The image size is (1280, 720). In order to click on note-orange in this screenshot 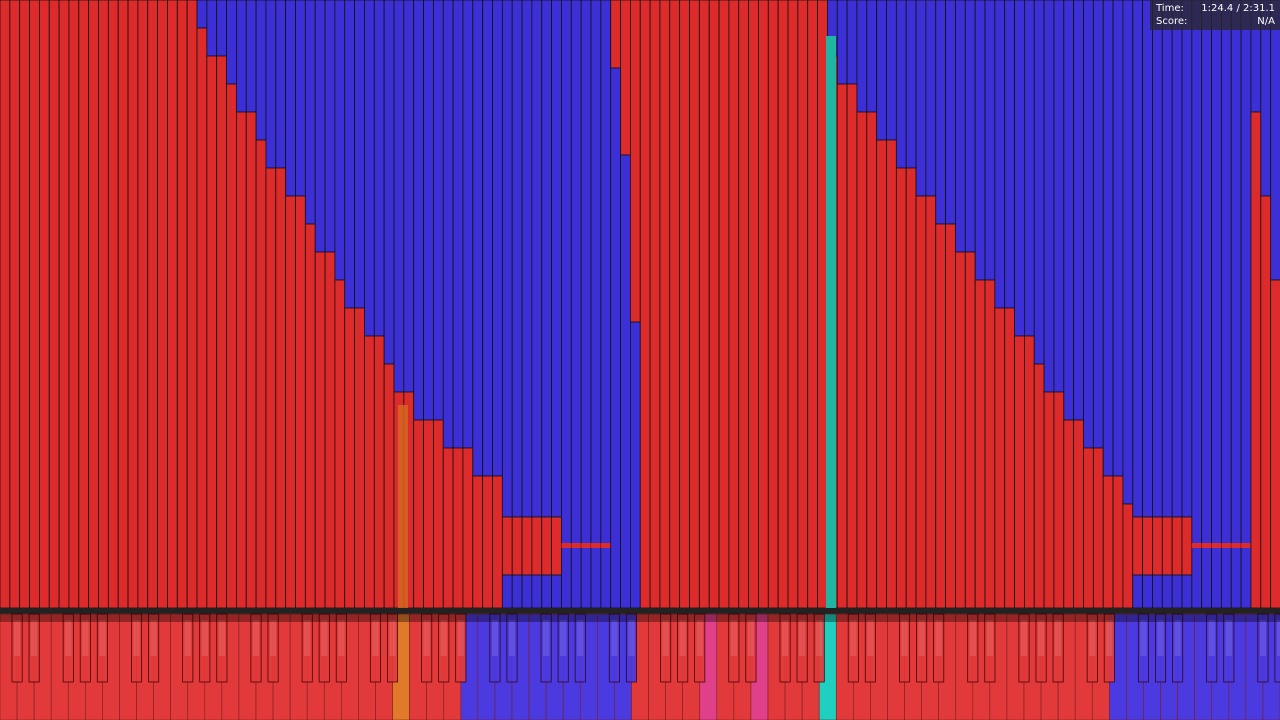, I will do `click(403, 506)`.